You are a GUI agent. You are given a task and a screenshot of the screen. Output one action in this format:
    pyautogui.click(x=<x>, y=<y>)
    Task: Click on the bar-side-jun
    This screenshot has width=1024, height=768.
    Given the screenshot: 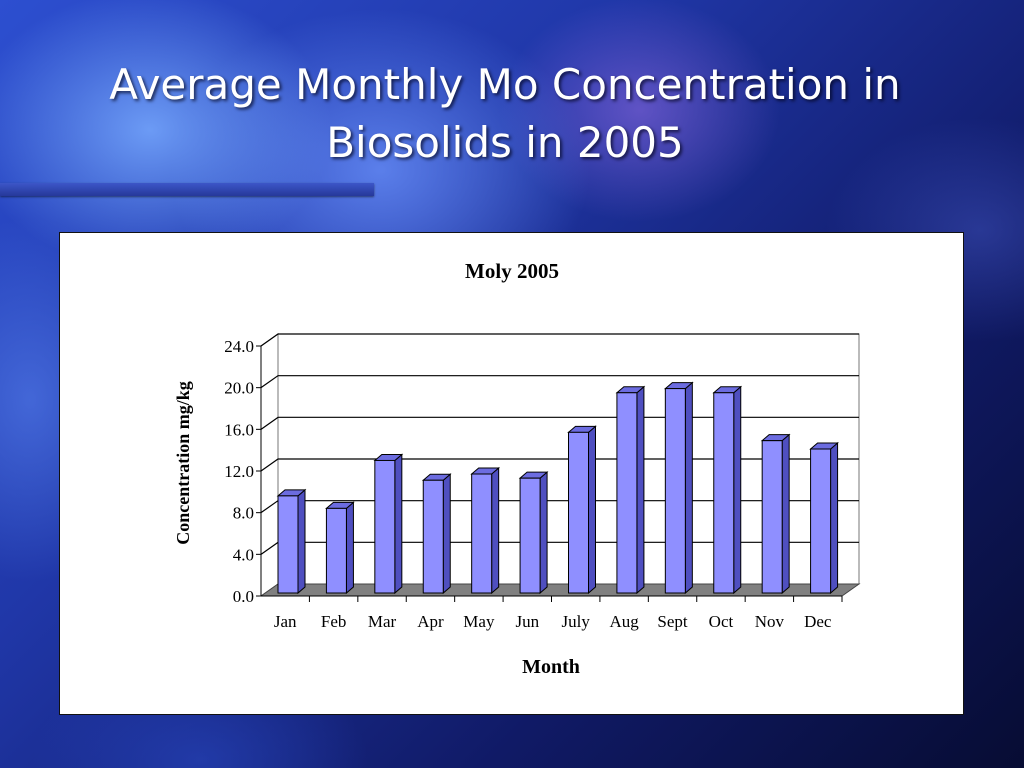 What is the action you would take?
    pyautogui.click(x=543, y=533)
    